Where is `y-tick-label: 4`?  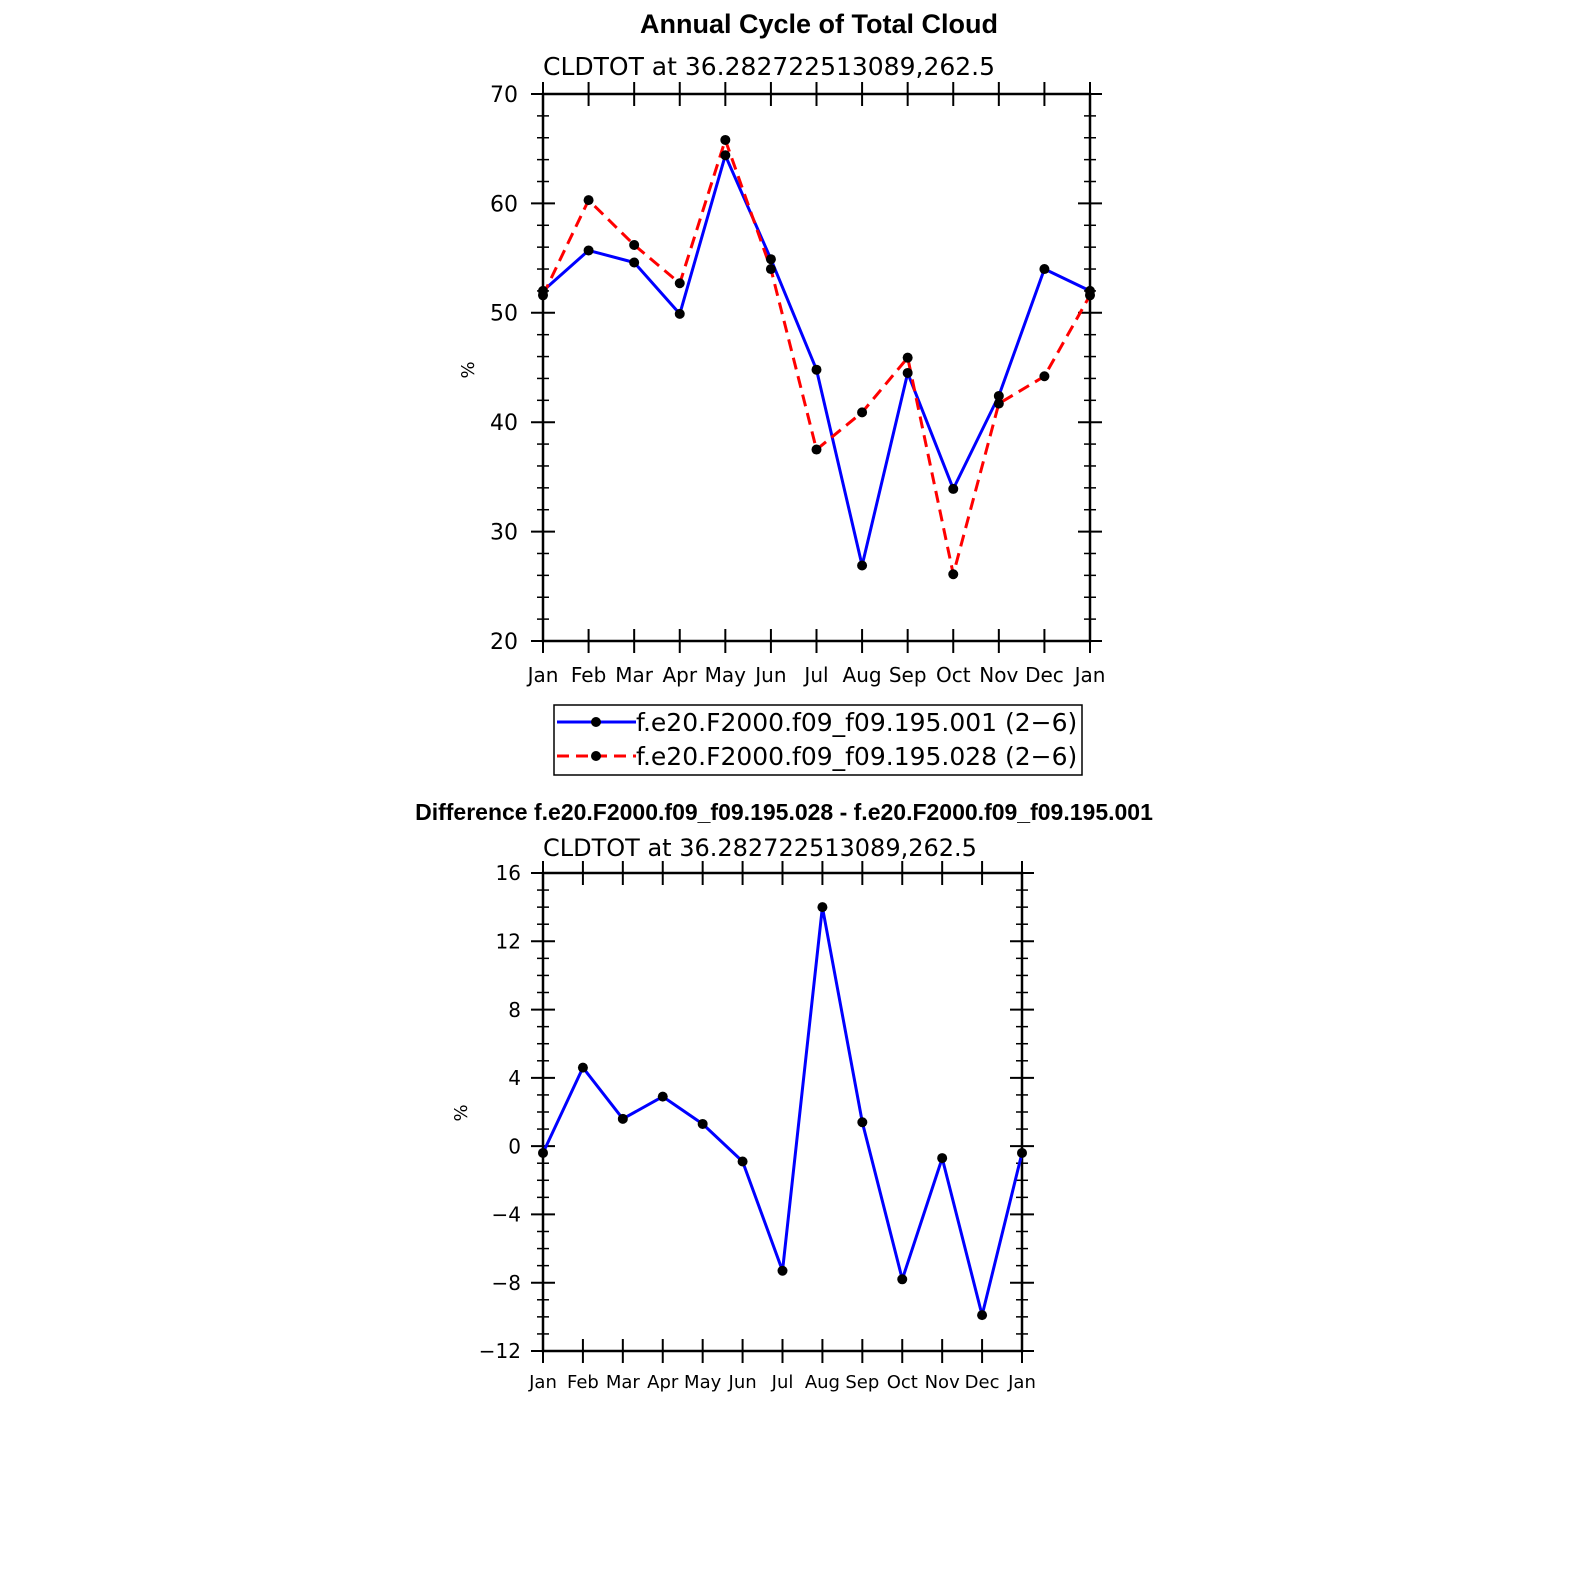
y-tick-label: 4 is located at coordinates (514, 1078).